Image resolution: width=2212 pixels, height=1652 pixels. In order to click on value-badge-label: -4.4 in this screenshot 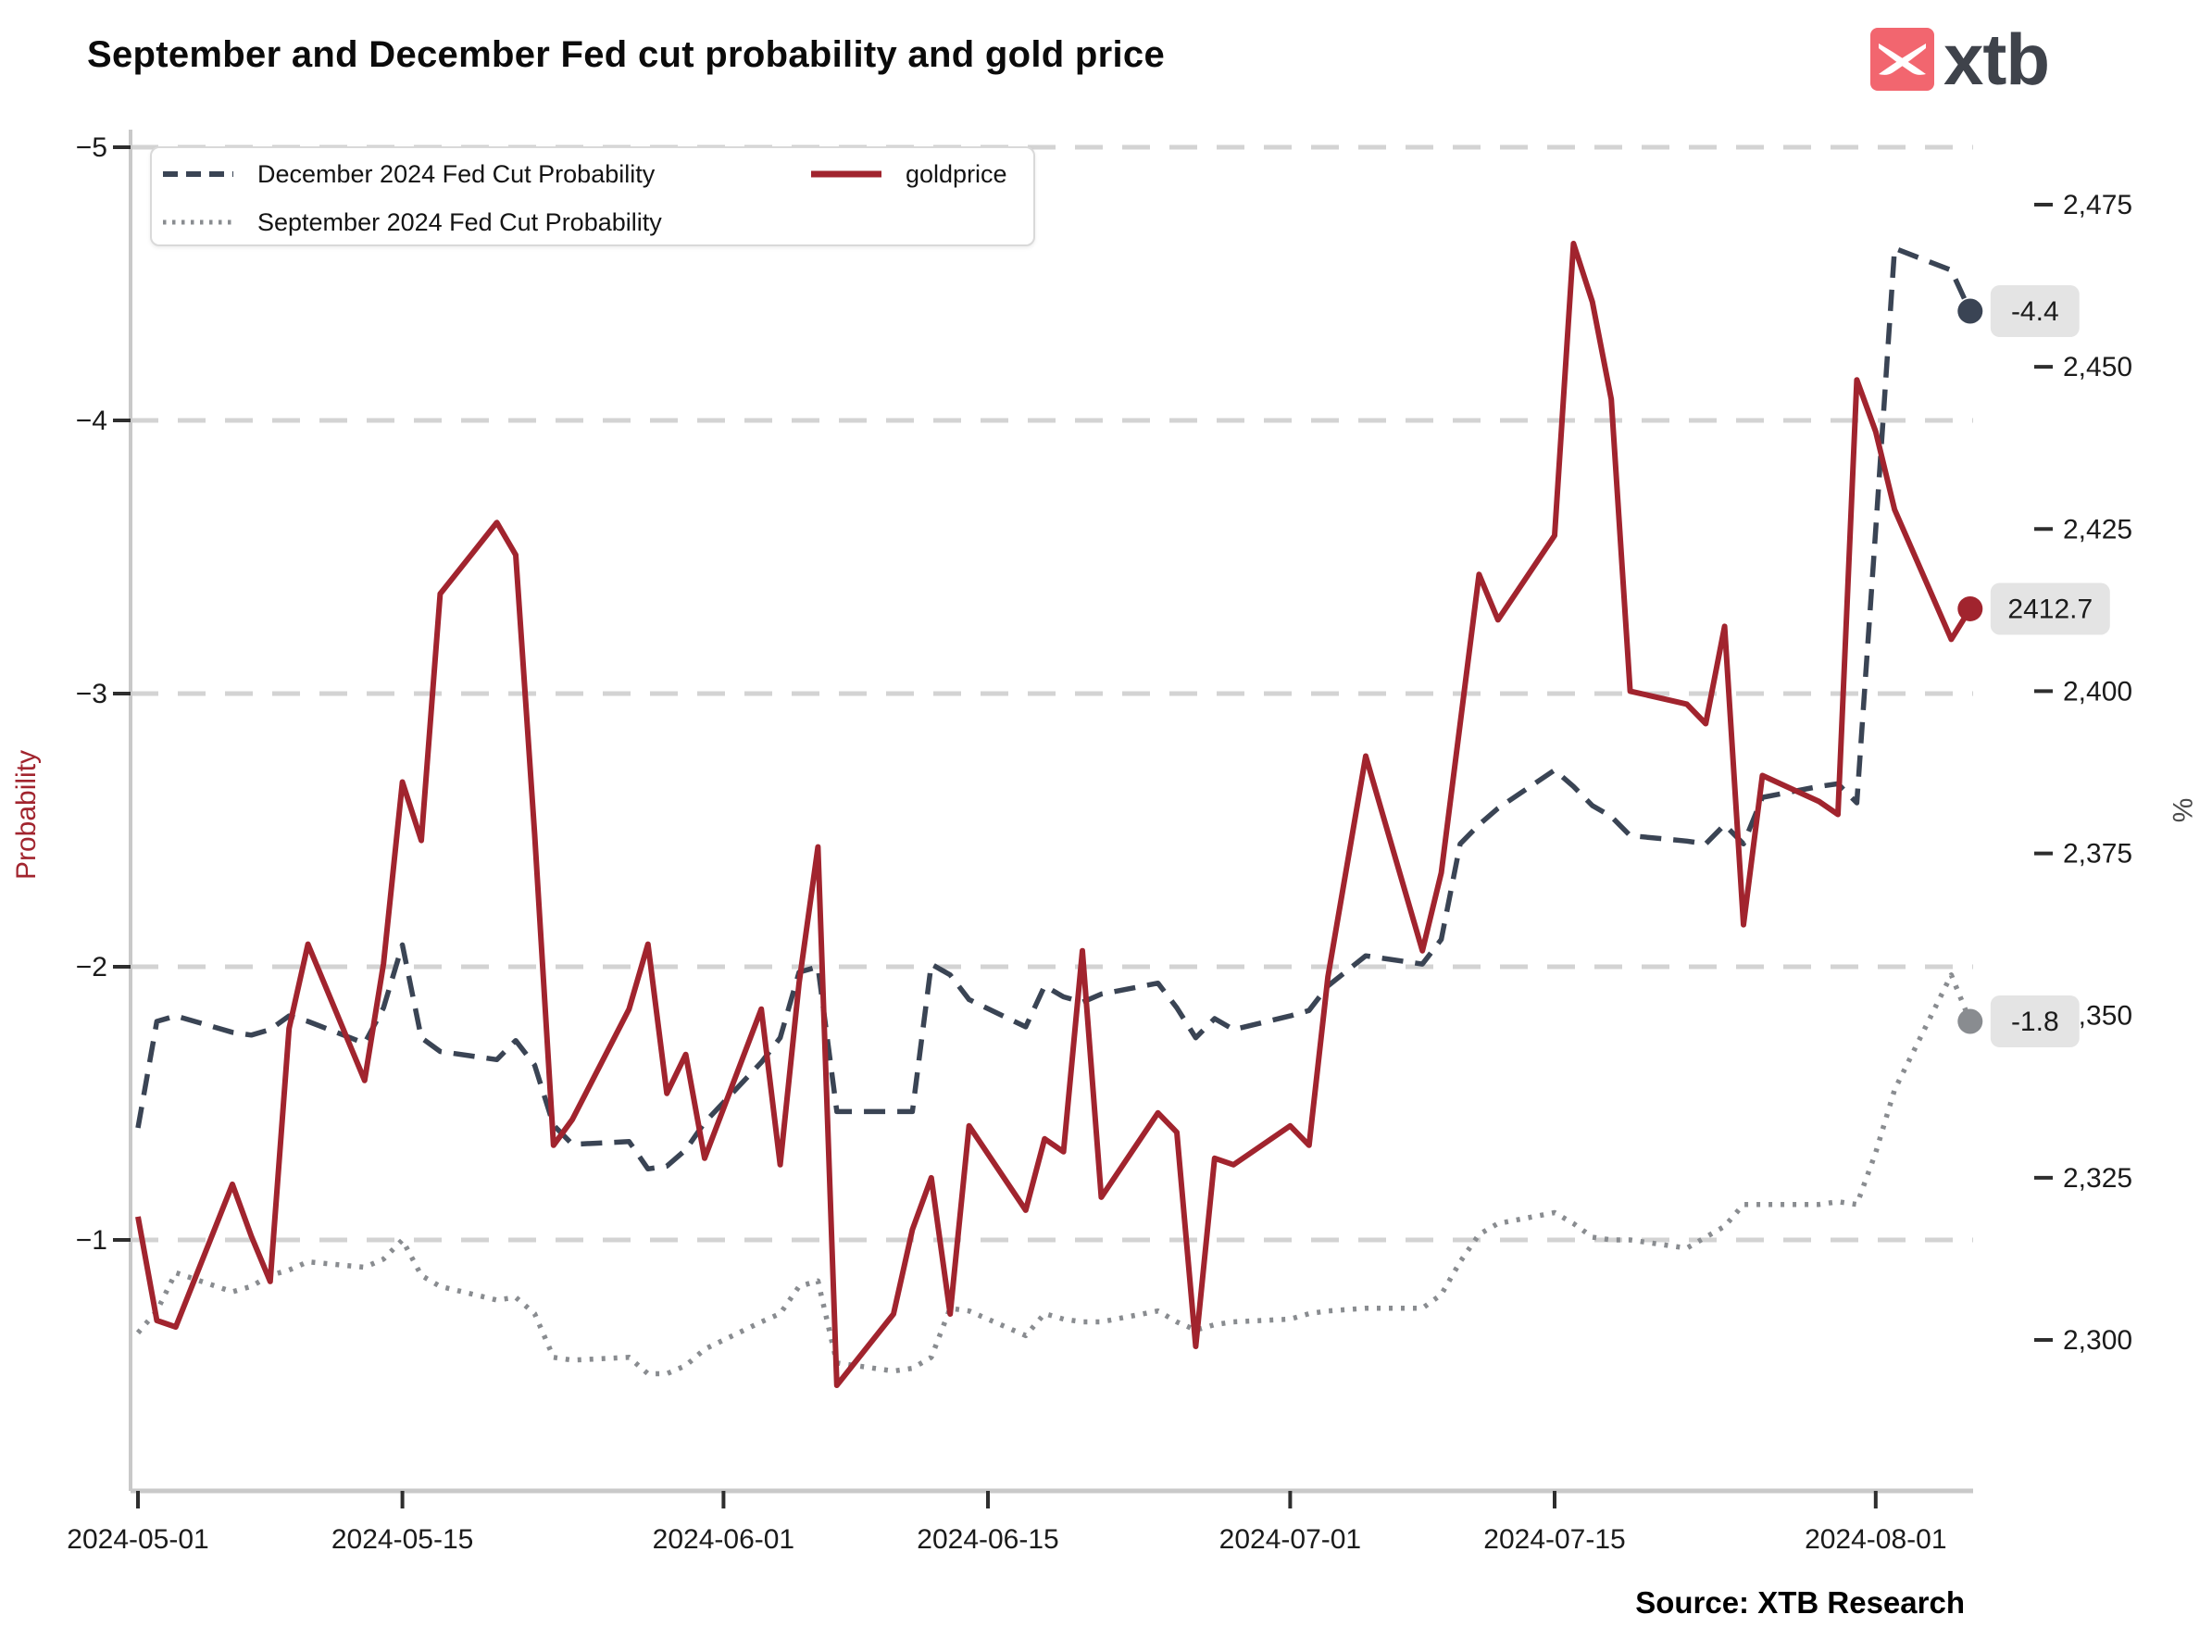, I will do `click(2035, 311)`.